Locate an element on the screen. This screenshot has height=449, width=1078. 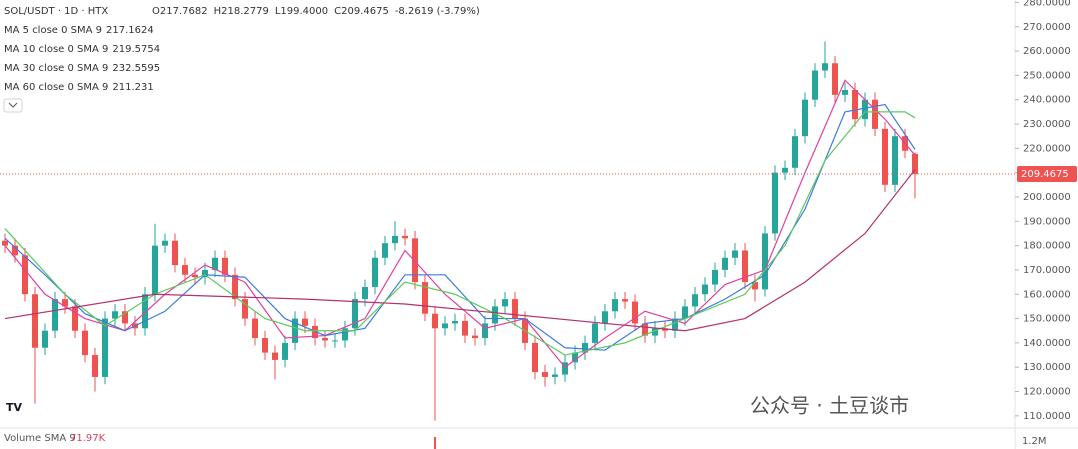
y-tick-label: 250.0000 is located at coordinates (1047, 75).